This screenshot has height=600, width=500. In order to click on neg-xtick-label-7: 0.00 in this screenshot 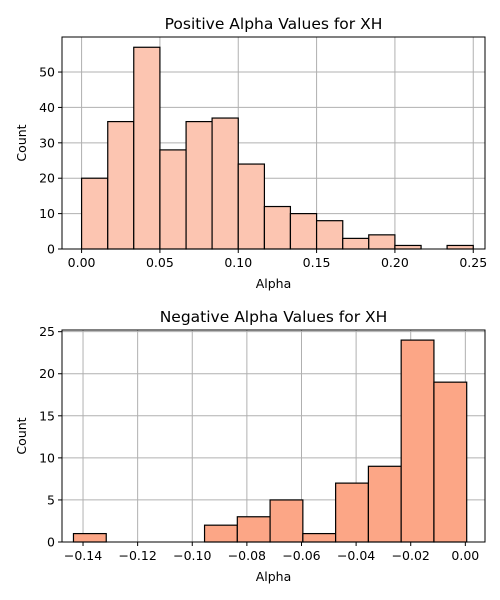, I will do `click(465, 555)`.